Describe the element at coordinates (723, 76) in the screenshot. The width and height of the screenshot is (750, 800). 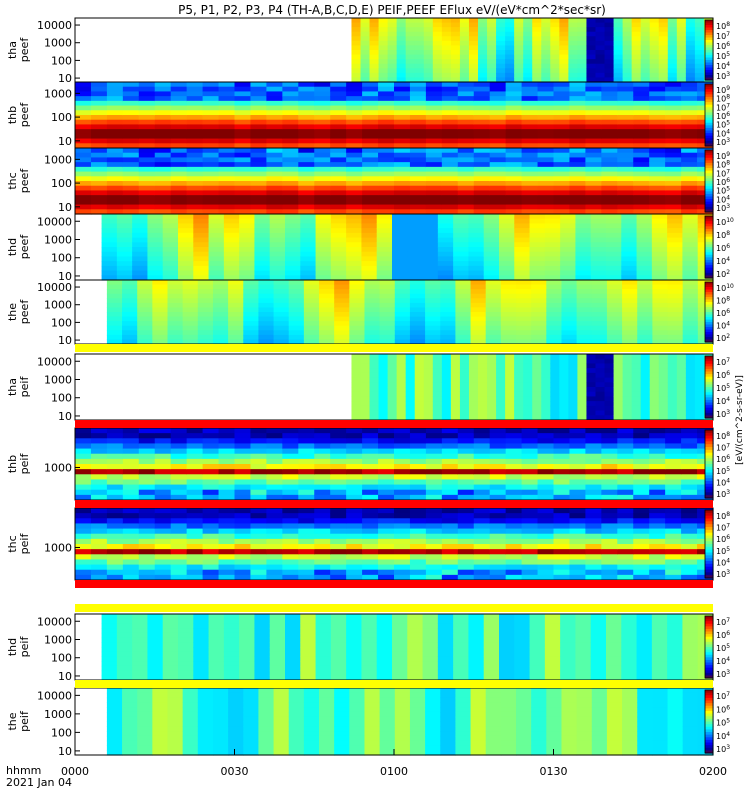
I see `colorbar-label: 103` at that location.